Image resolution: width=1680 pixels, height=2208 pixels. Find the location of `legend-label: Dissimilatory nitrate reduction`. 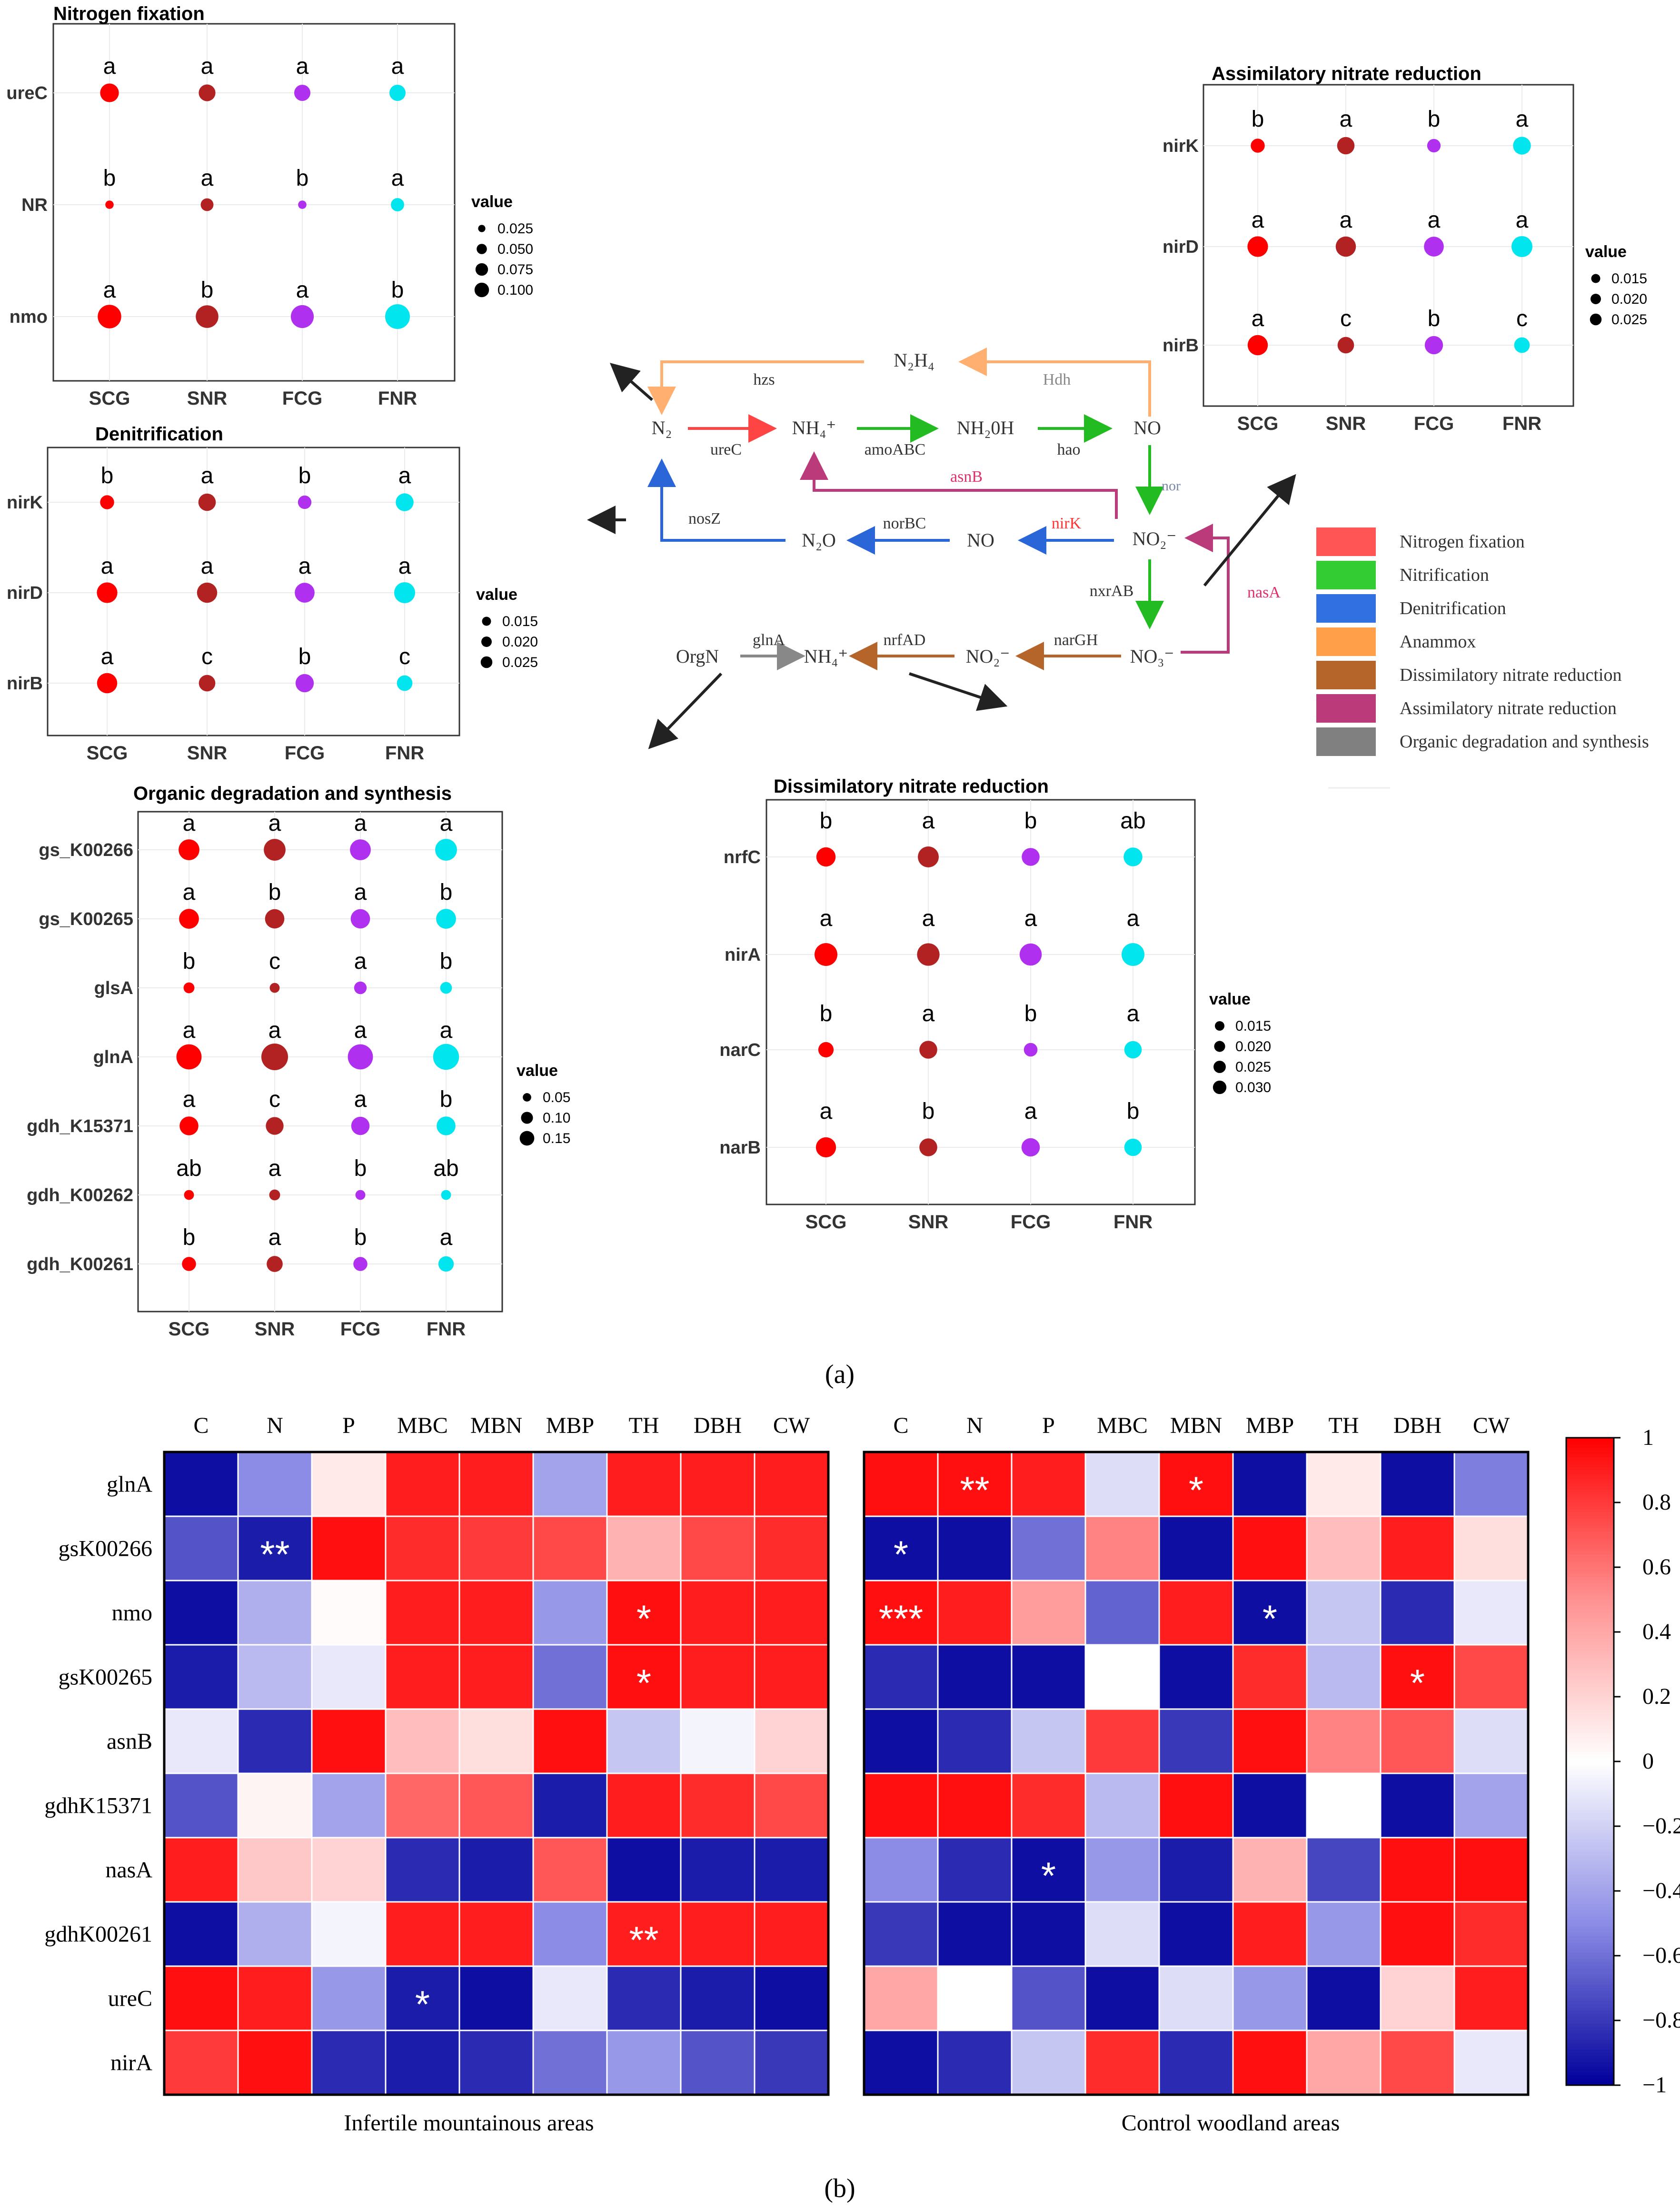

legend-label: Dissimilatory nitrate reduction is located at coordinates (1510, 675).